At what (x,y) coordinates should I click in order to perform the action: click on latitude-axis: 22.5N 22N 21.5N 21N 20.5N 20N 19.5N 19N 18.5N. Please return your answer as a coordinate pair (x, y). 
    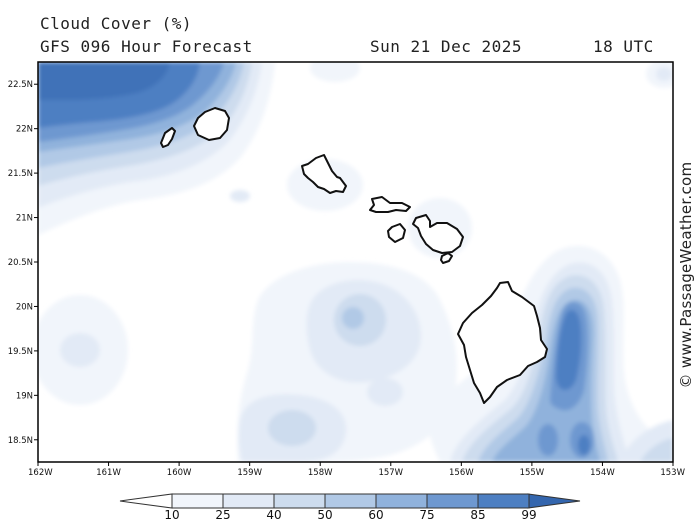
    Looking at the image, I should click on (23, 263).